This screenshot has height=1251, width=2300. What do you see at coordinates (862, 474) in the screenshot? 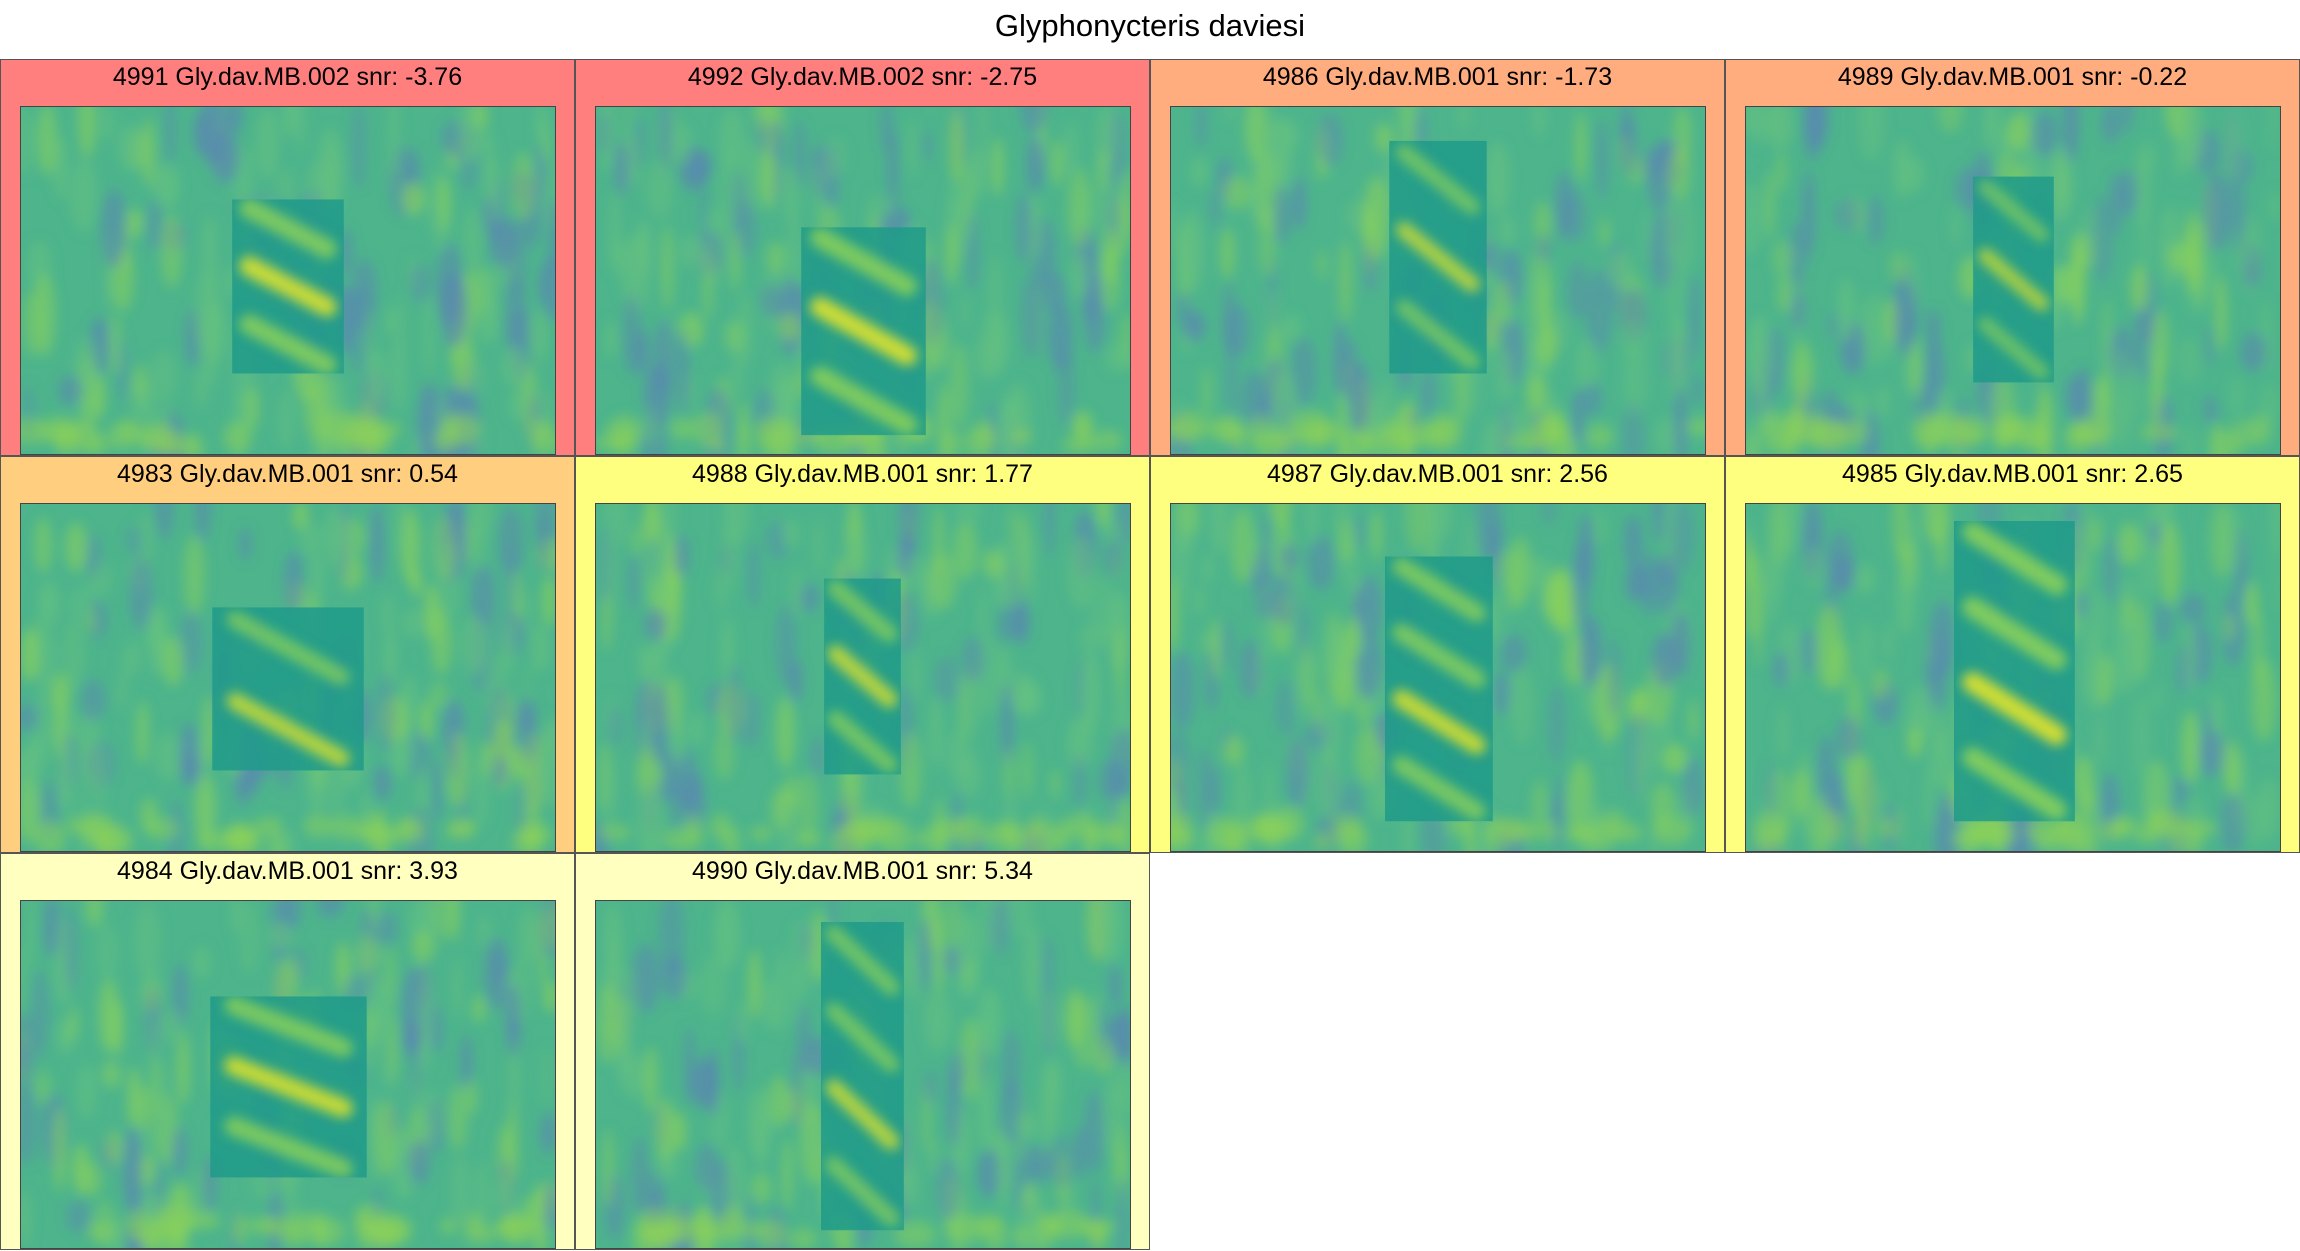
I see `panel-title: 4988 Gly.dav.MB.001 snr: 1.77` at bounding box center [862, 474].